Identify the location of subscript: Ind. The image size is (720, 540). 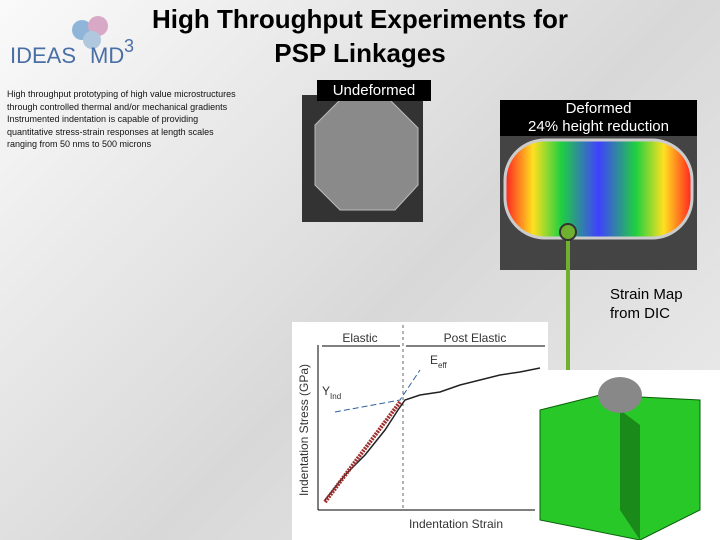
(335, 396).